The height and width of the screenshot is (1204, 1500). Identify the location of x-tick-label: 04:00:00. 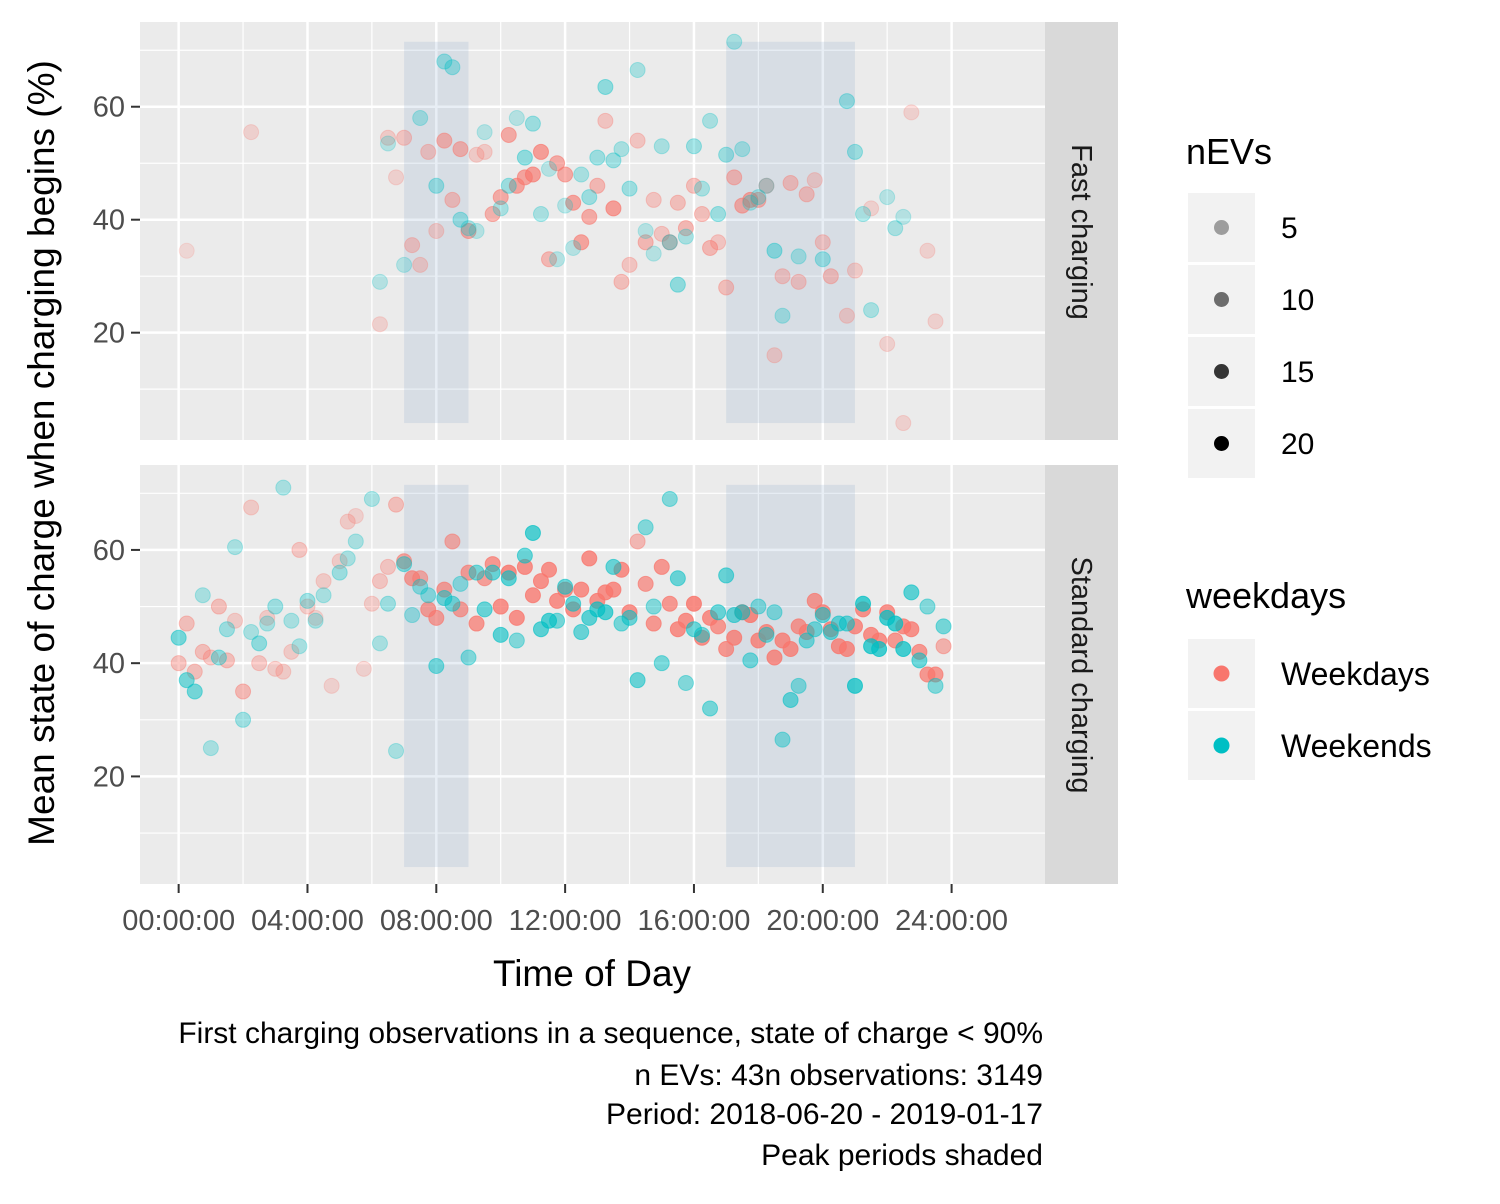
(307, 921).